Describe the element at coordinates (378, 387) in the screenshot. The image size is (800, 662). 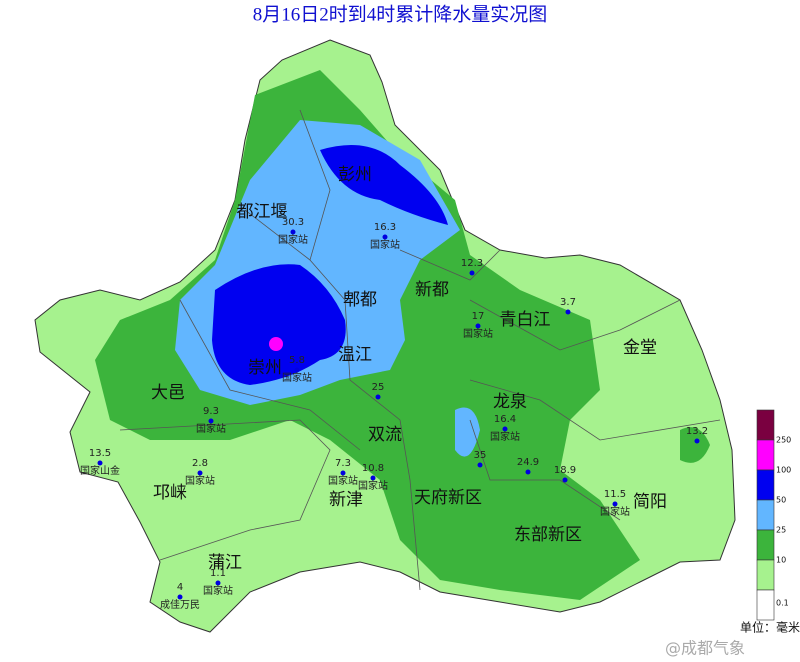
I see `station-value: 25` at that location.